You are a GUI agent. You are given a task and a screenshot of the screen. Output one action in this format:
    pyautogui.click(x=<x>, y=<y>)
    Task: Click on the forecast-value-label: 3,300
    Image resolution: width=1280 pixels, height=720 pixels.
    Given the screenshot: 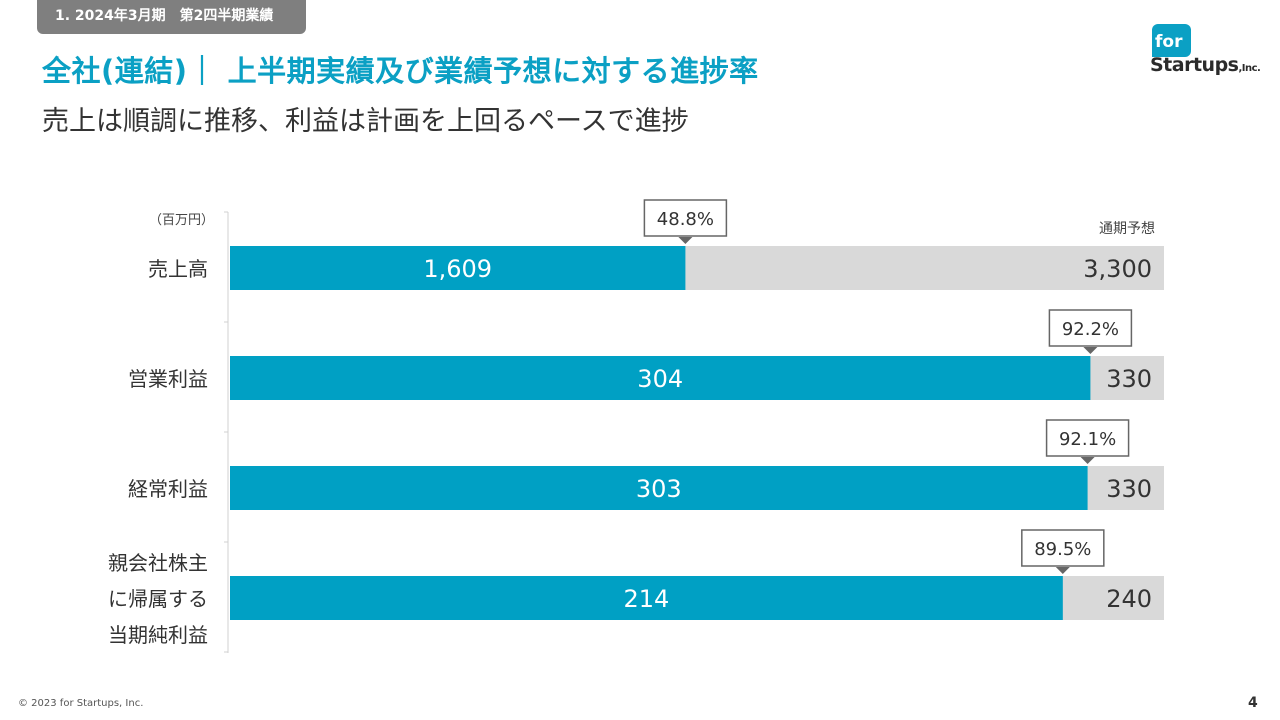 What is the action you would take?
    pyautogui.click(x=1117, y=269)
    